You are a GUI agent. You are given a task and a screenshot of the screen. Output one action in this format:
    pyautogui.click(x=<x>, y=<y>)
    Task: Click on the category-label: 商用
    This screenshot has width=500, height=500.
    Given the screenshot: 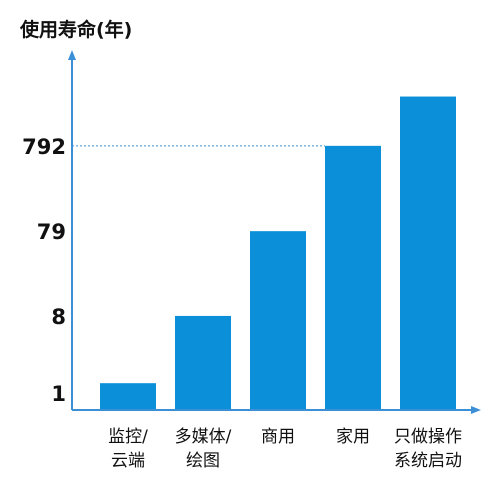 What is the action you would take?
    pyautogui.click(x=278, y=437)
    